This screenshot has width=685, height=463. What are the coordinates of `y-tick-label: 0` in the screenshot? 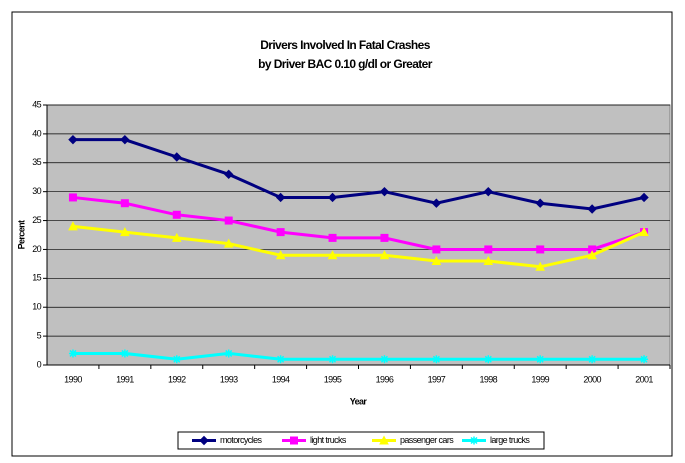 It's located at (39, 364).